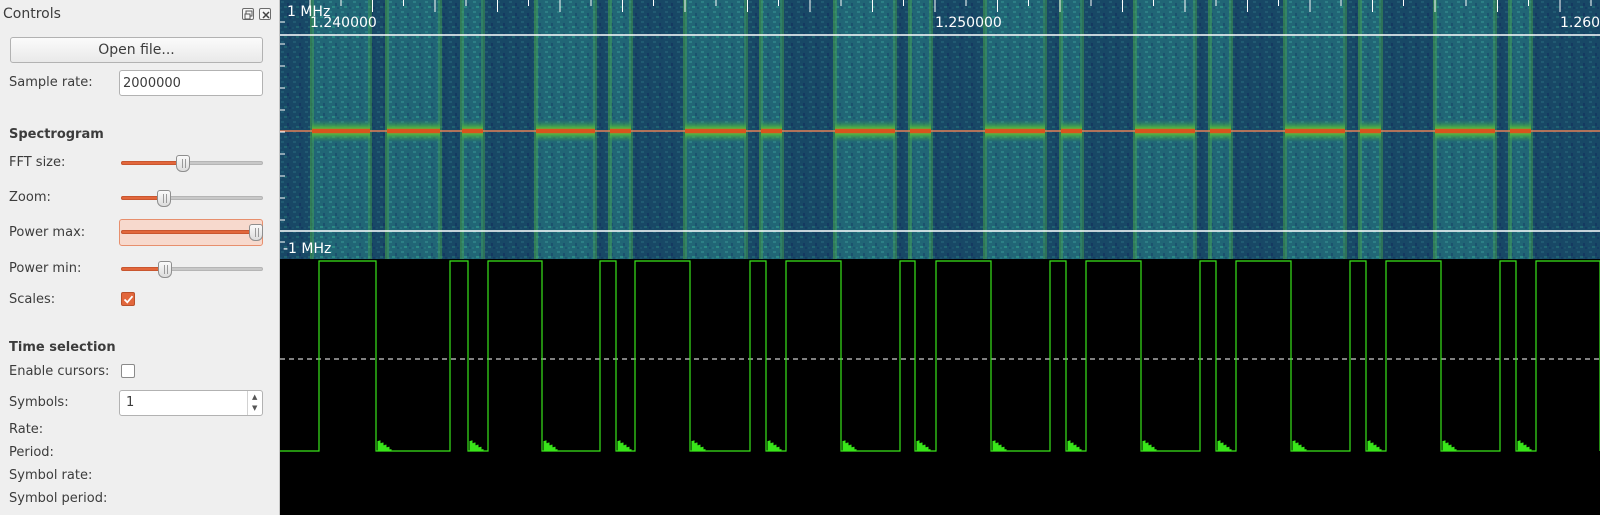 The height and width of the screenshot is (515, 1600). Describe the element at coordinates (282, 132) in the screenshot. I see `frequency-axis-ticks` at that location.